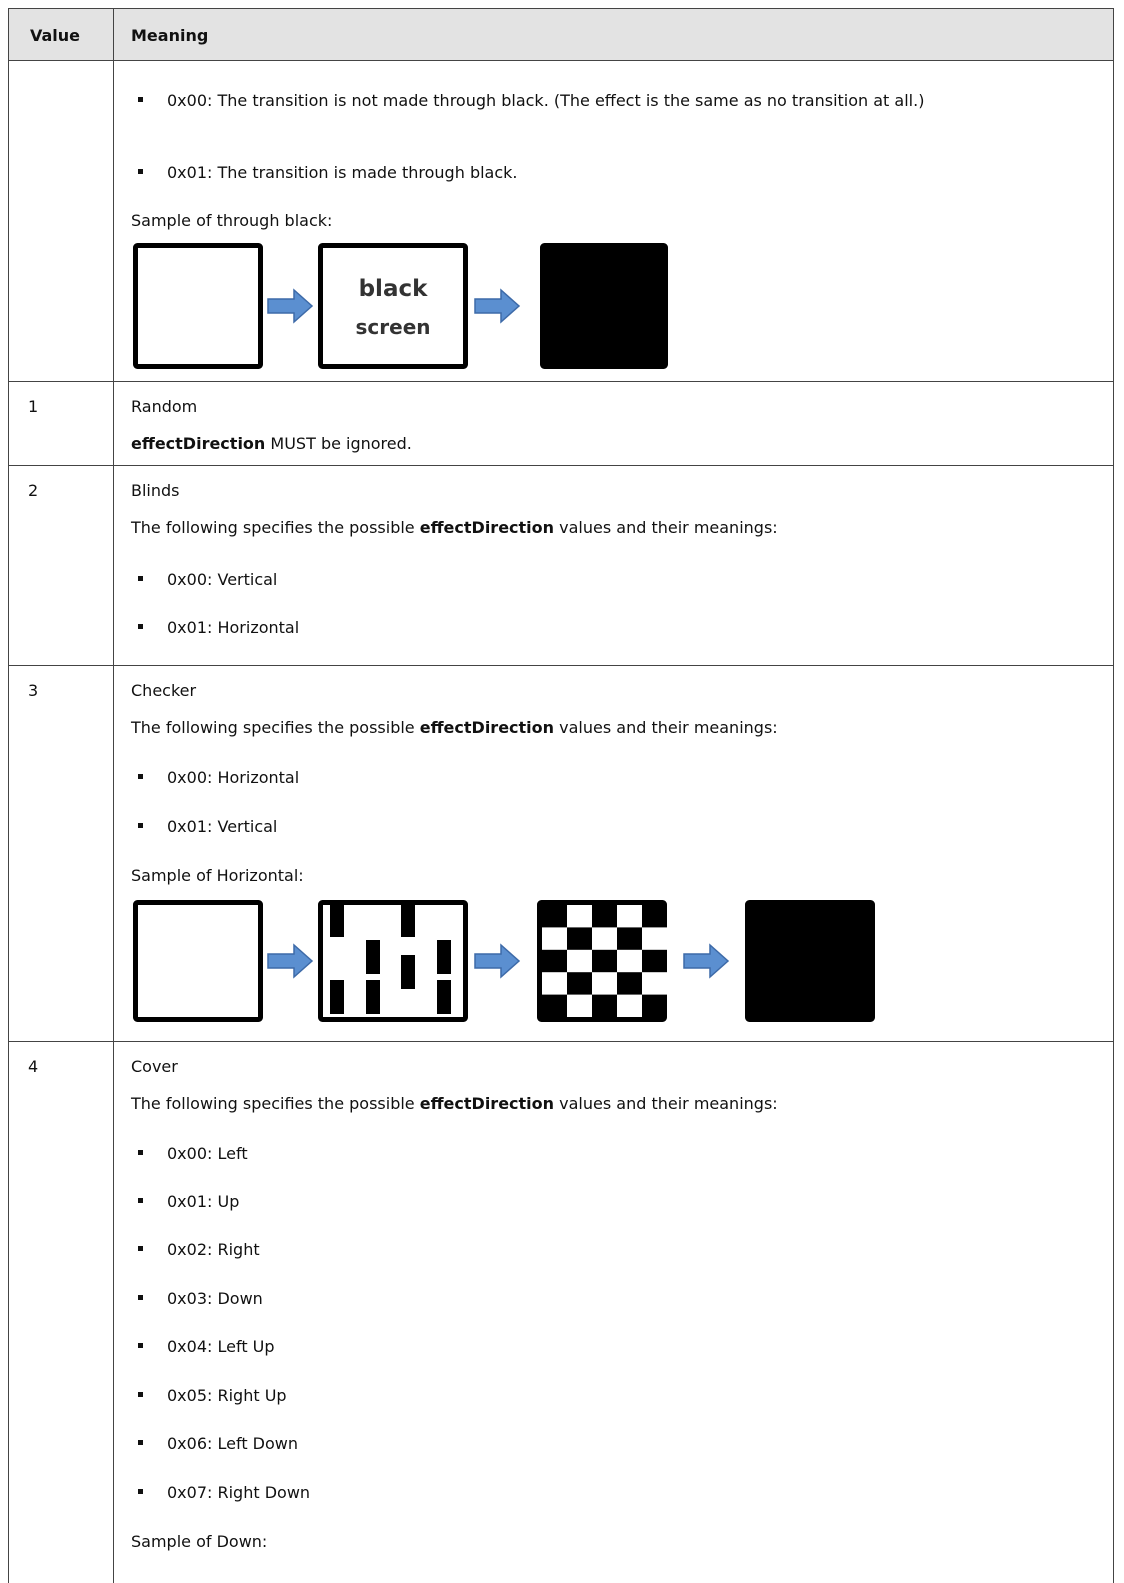  I want to click on text-part: MUST be ignored., so click(341, 443).